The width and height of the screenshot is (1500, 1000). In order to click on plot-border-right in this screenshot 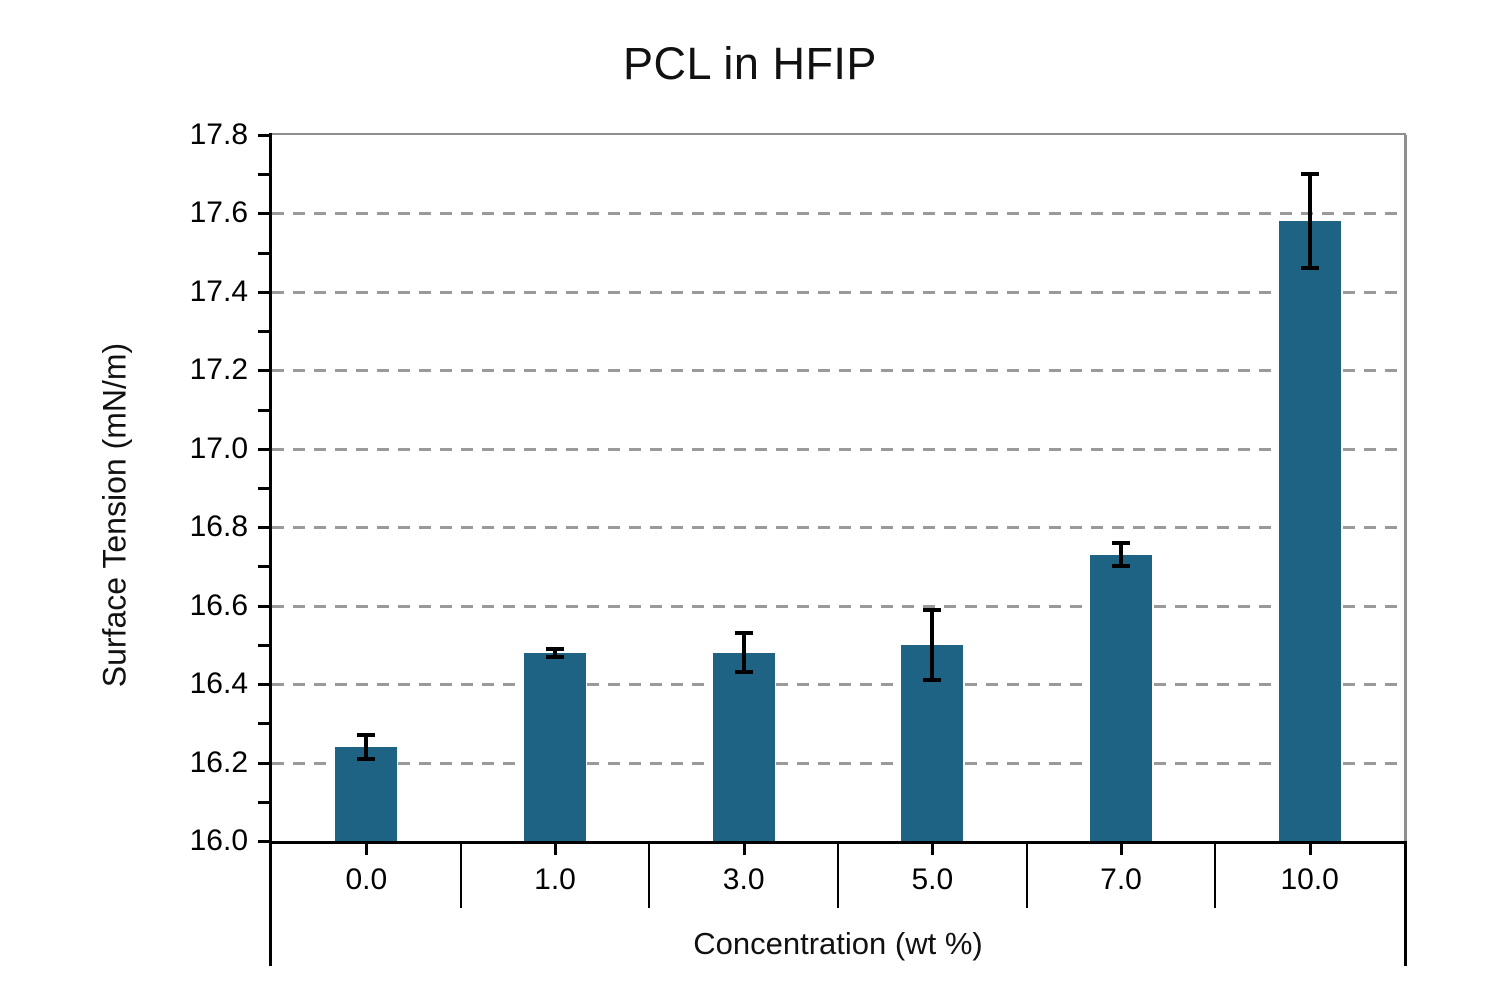, I will do `click(1405, 488)`.